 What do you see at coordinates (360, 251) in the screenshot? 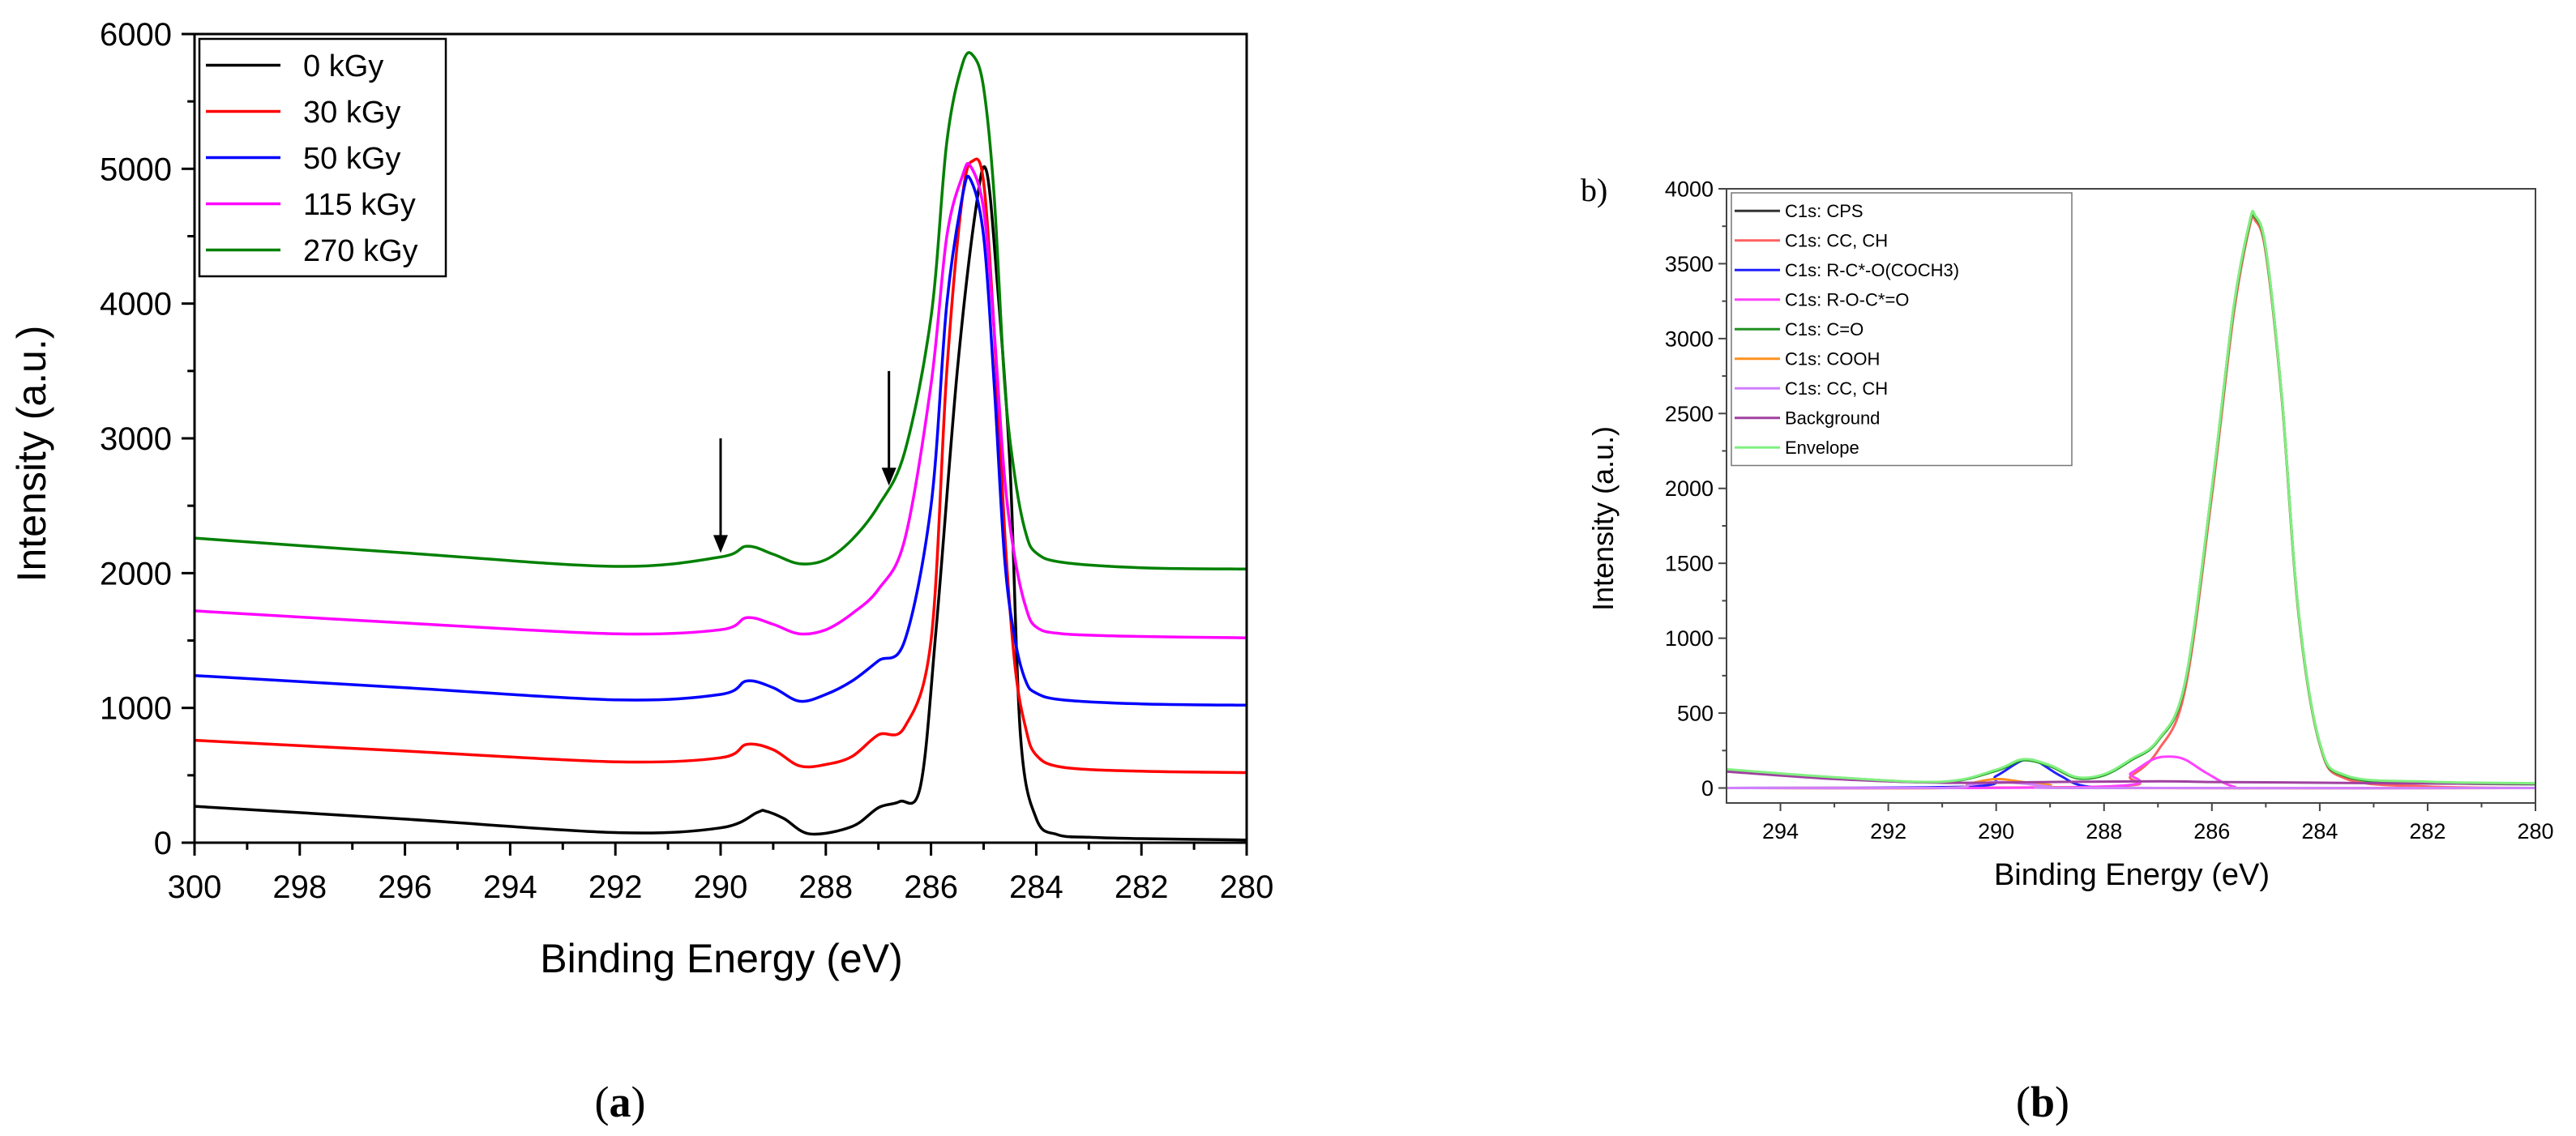
I see `legend-label: 270 kGy` at bounding box center [360, 251].